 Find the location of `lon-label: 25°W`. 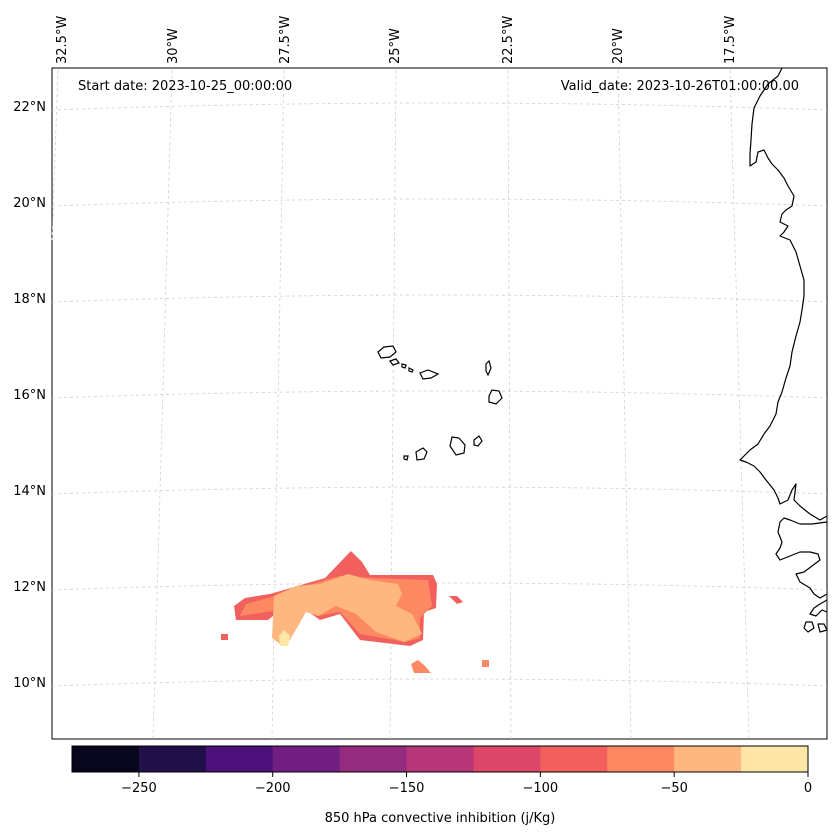

lon-label: 25°W is located at coordinates (395, 46).